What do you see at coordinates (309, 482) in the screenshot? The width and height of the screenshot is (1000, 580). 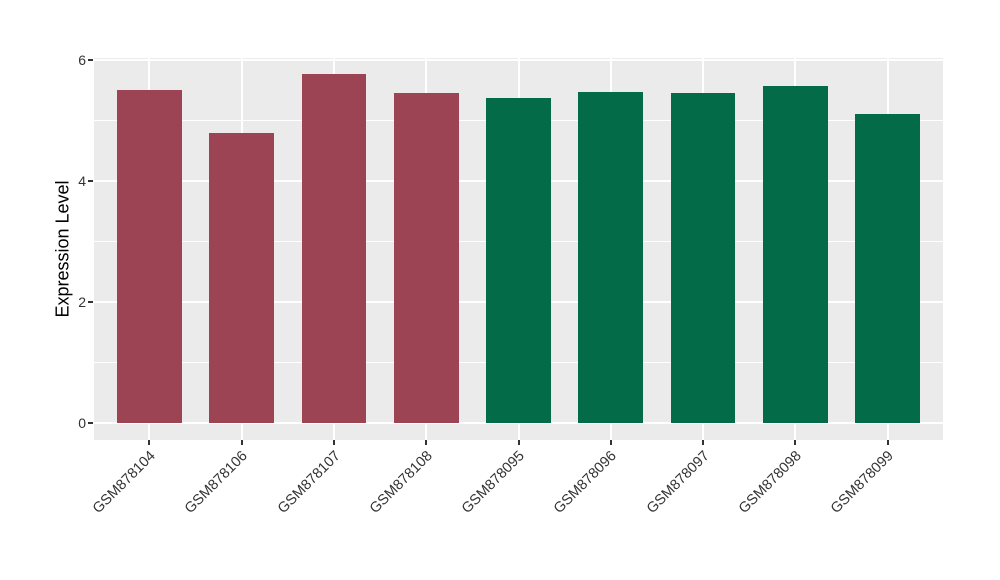 I see `x-tick-label: GSM878107` at bounding box center [309, 482].